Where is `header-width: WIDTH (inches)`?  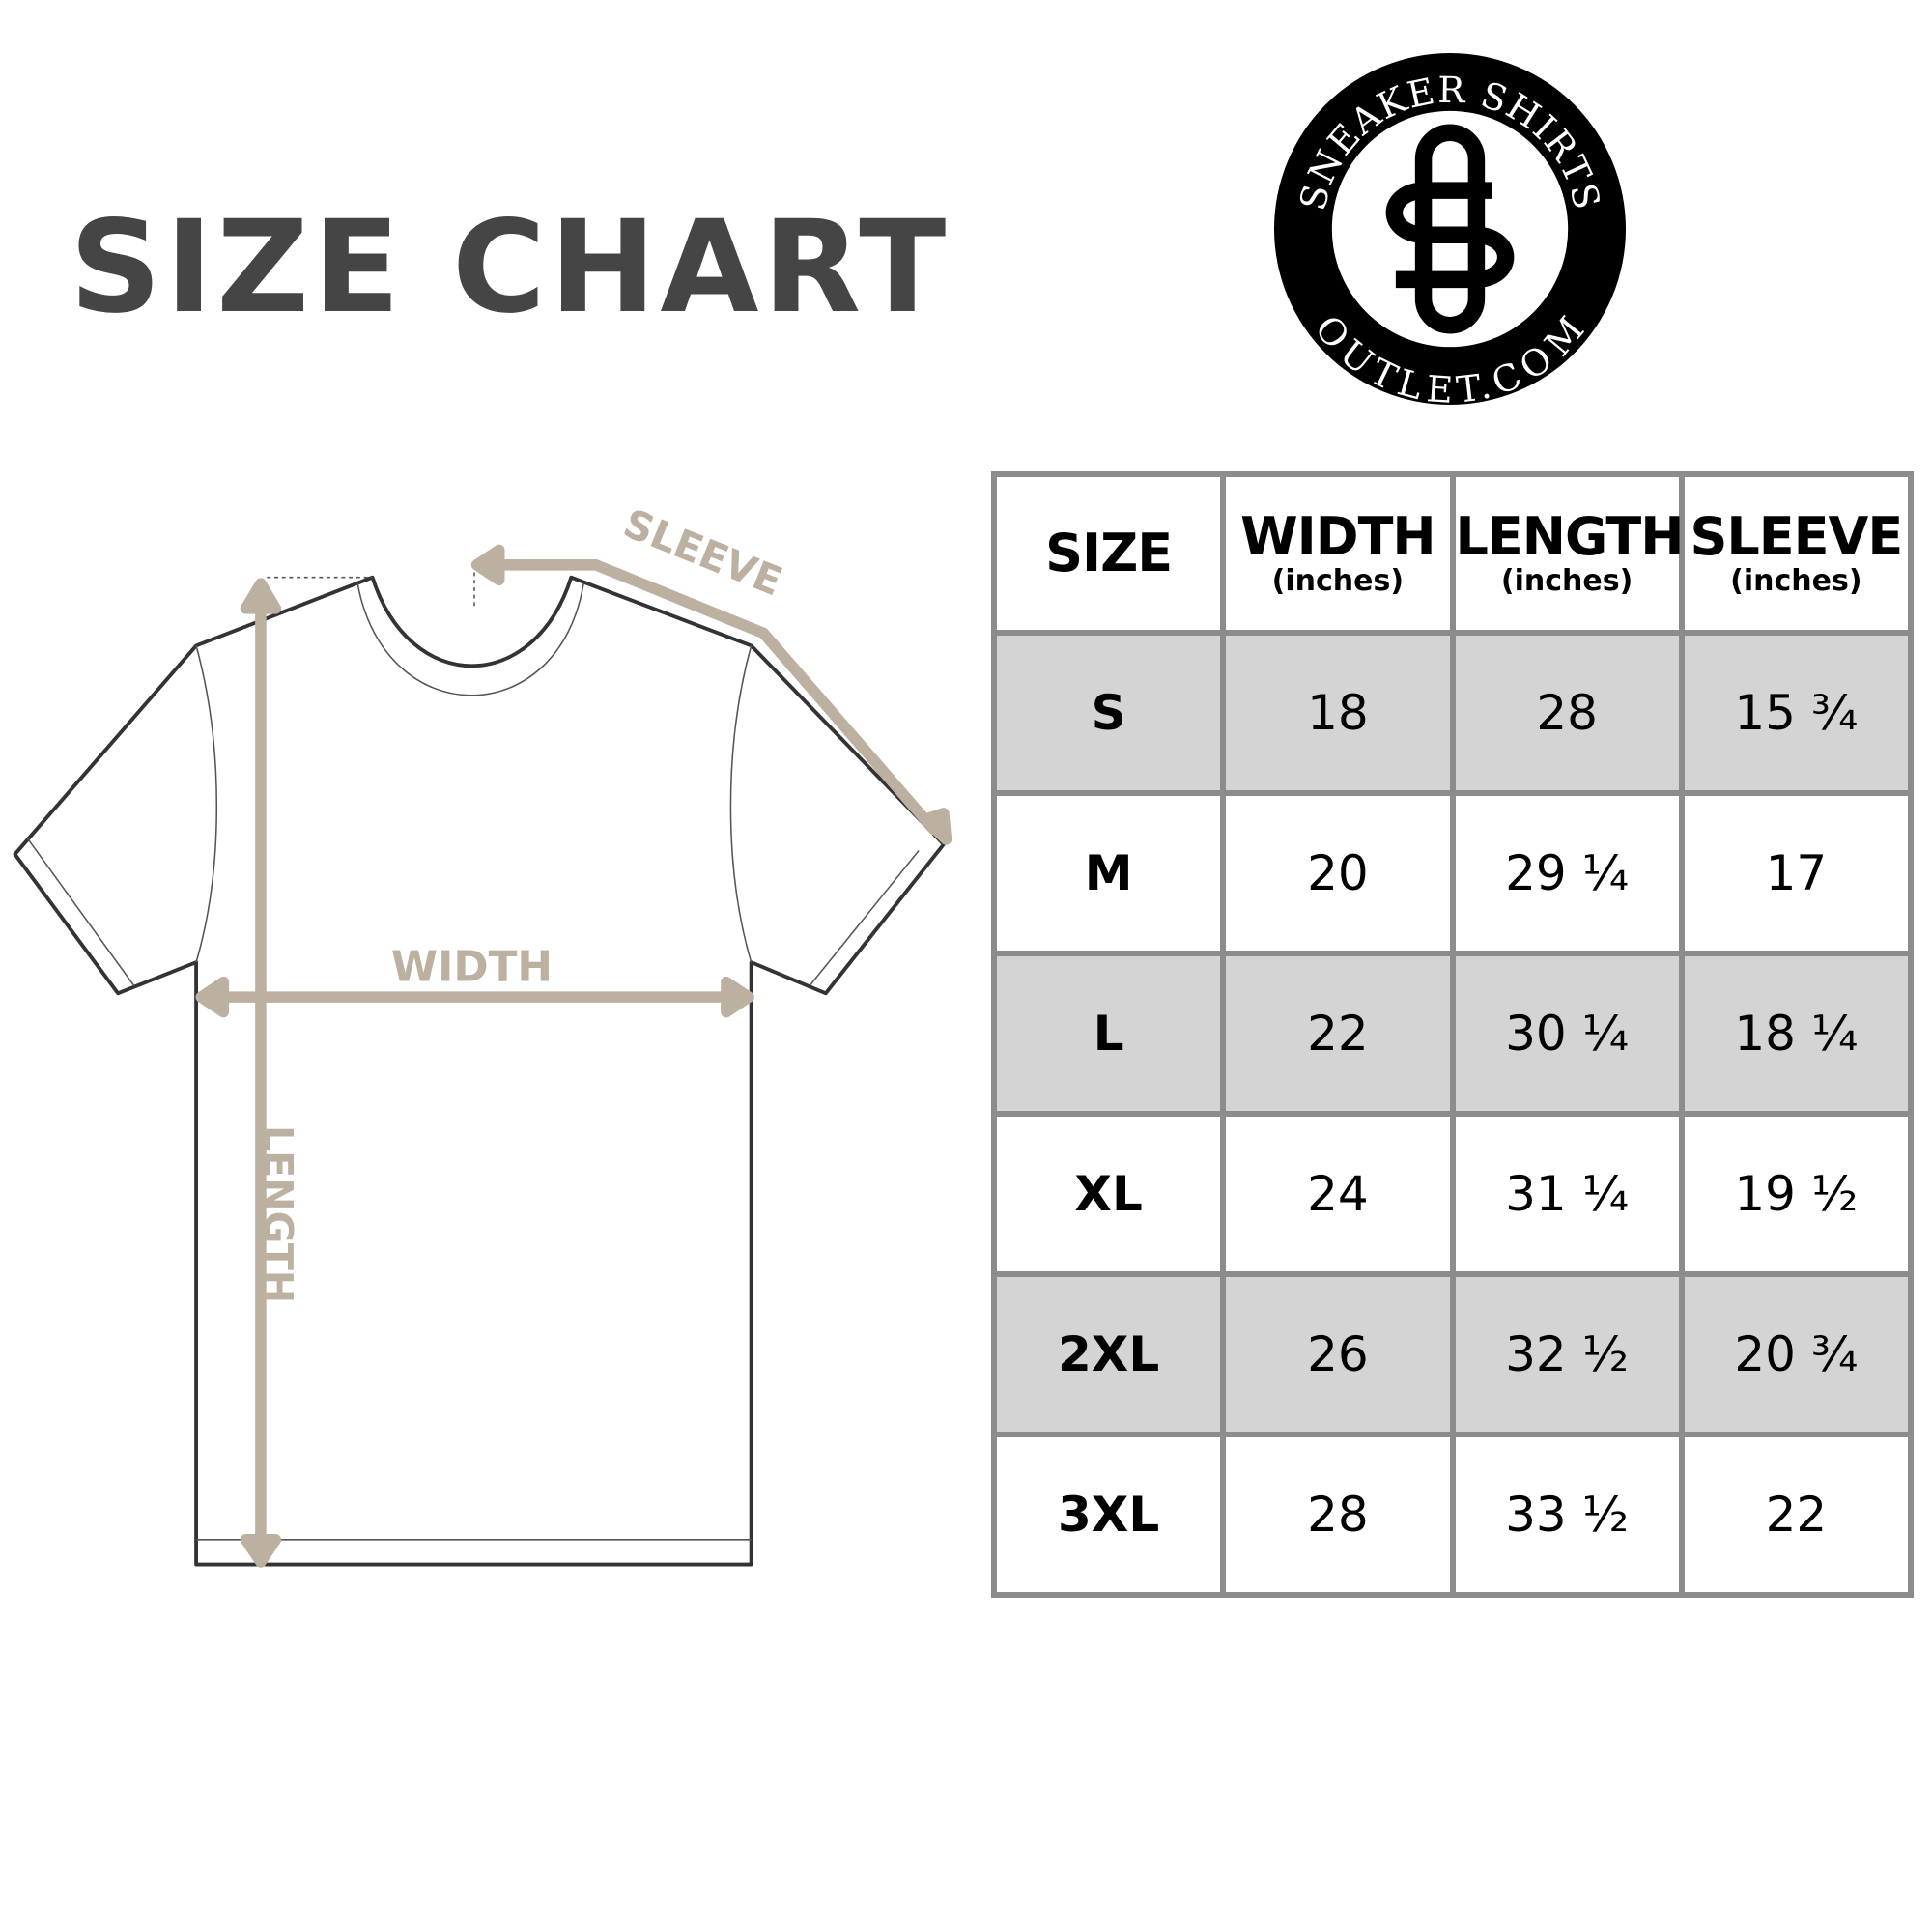 header-width: WIDTH (inches) is located at coordinates (1338, 553).